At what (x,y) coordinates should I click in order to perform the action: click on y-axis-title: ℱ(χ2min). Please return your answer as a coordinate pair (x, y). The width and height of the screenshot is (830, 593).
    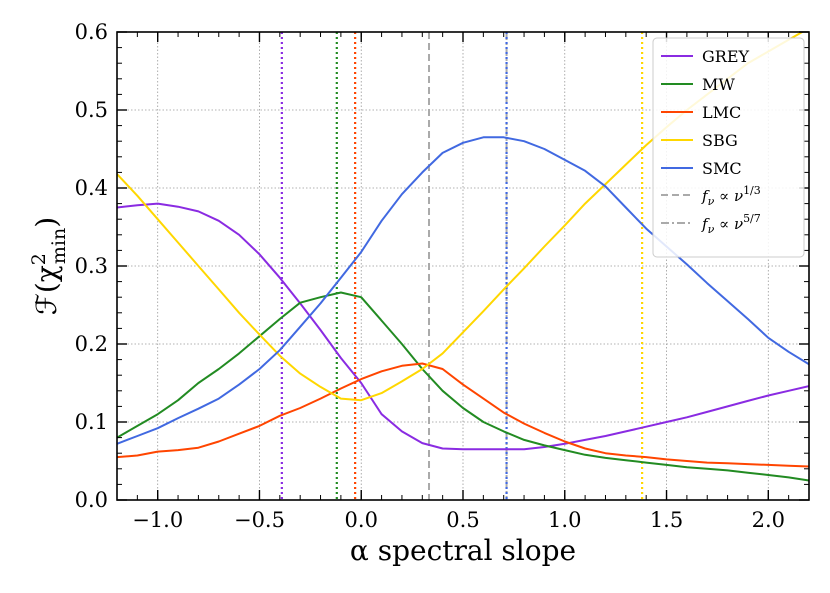
    Looking at the image, I should click on (49, 266).